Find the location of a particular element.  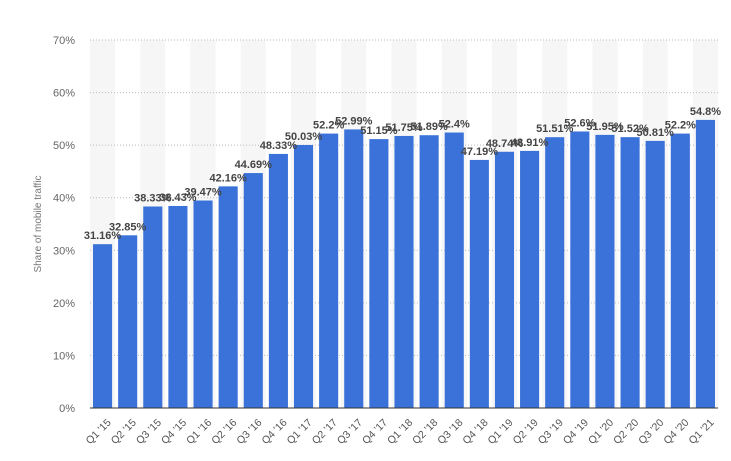

x-tick-label: Q4 '15 is located at coordinates (174, 432).